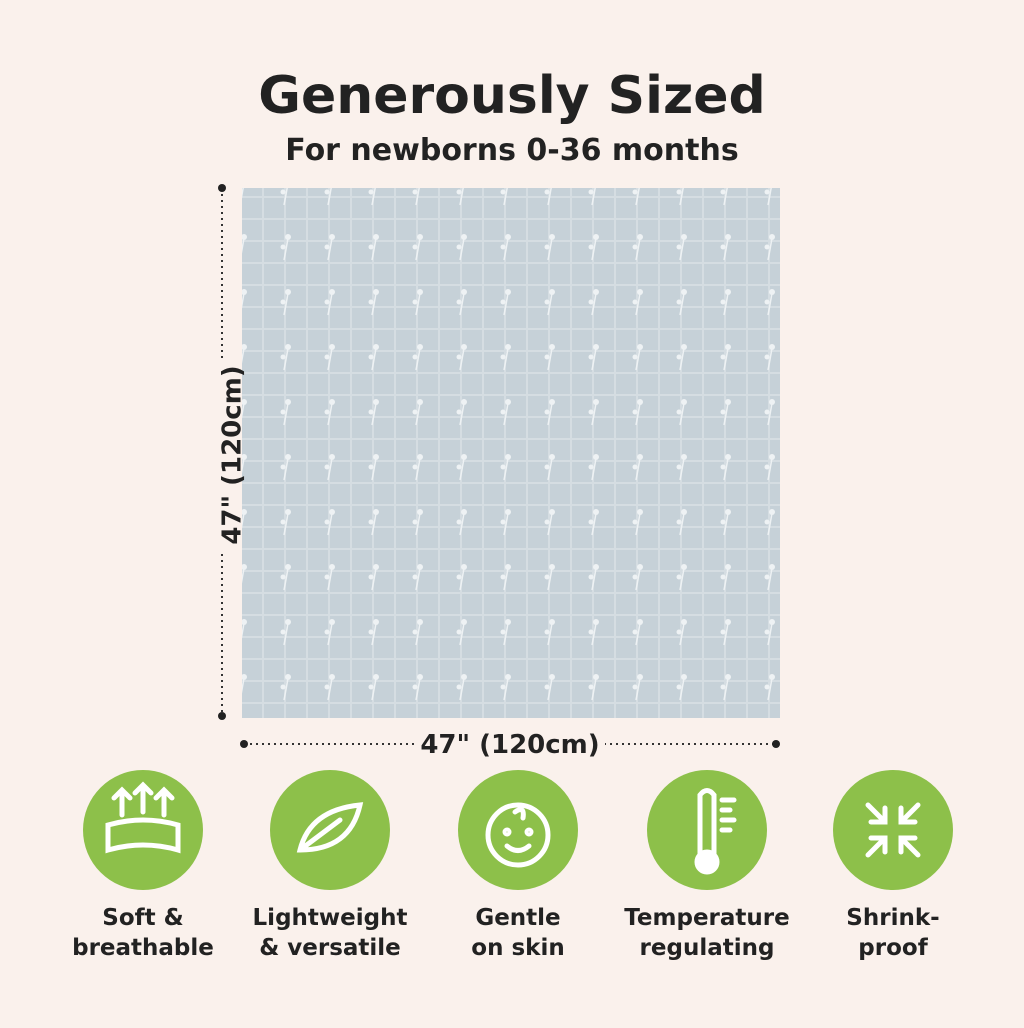  I want to click on icons, so click(518, 830).